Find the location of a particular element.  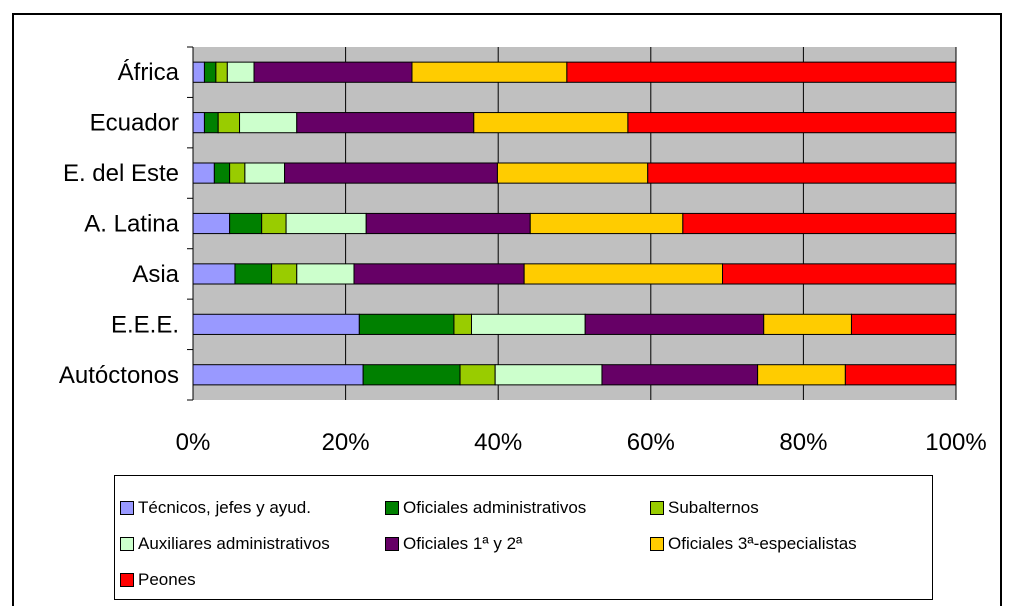

x-tick-label: 20% is located at coordinates (346, 442).